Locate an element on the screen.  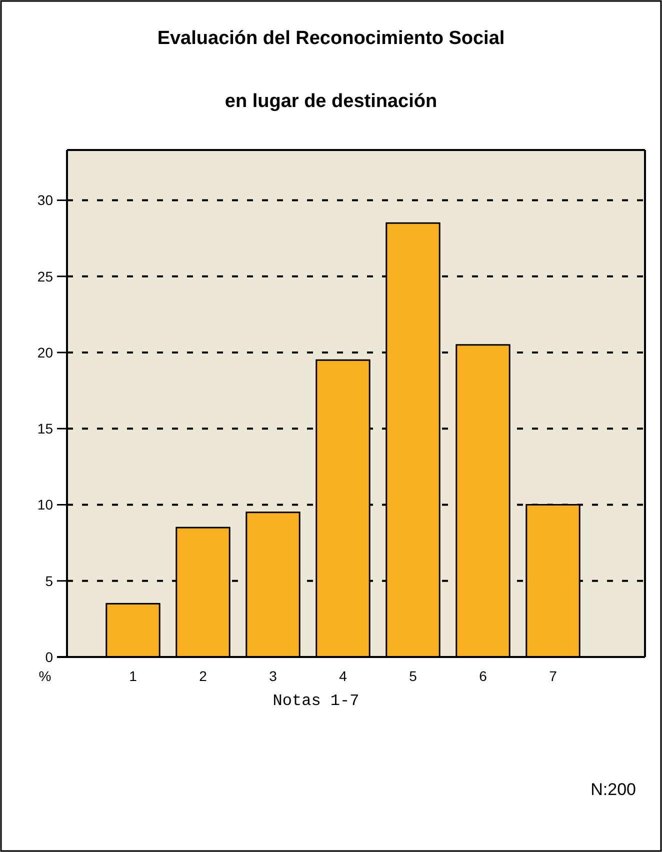
x-tick-label: 6 is located at coordinates (483, 676).